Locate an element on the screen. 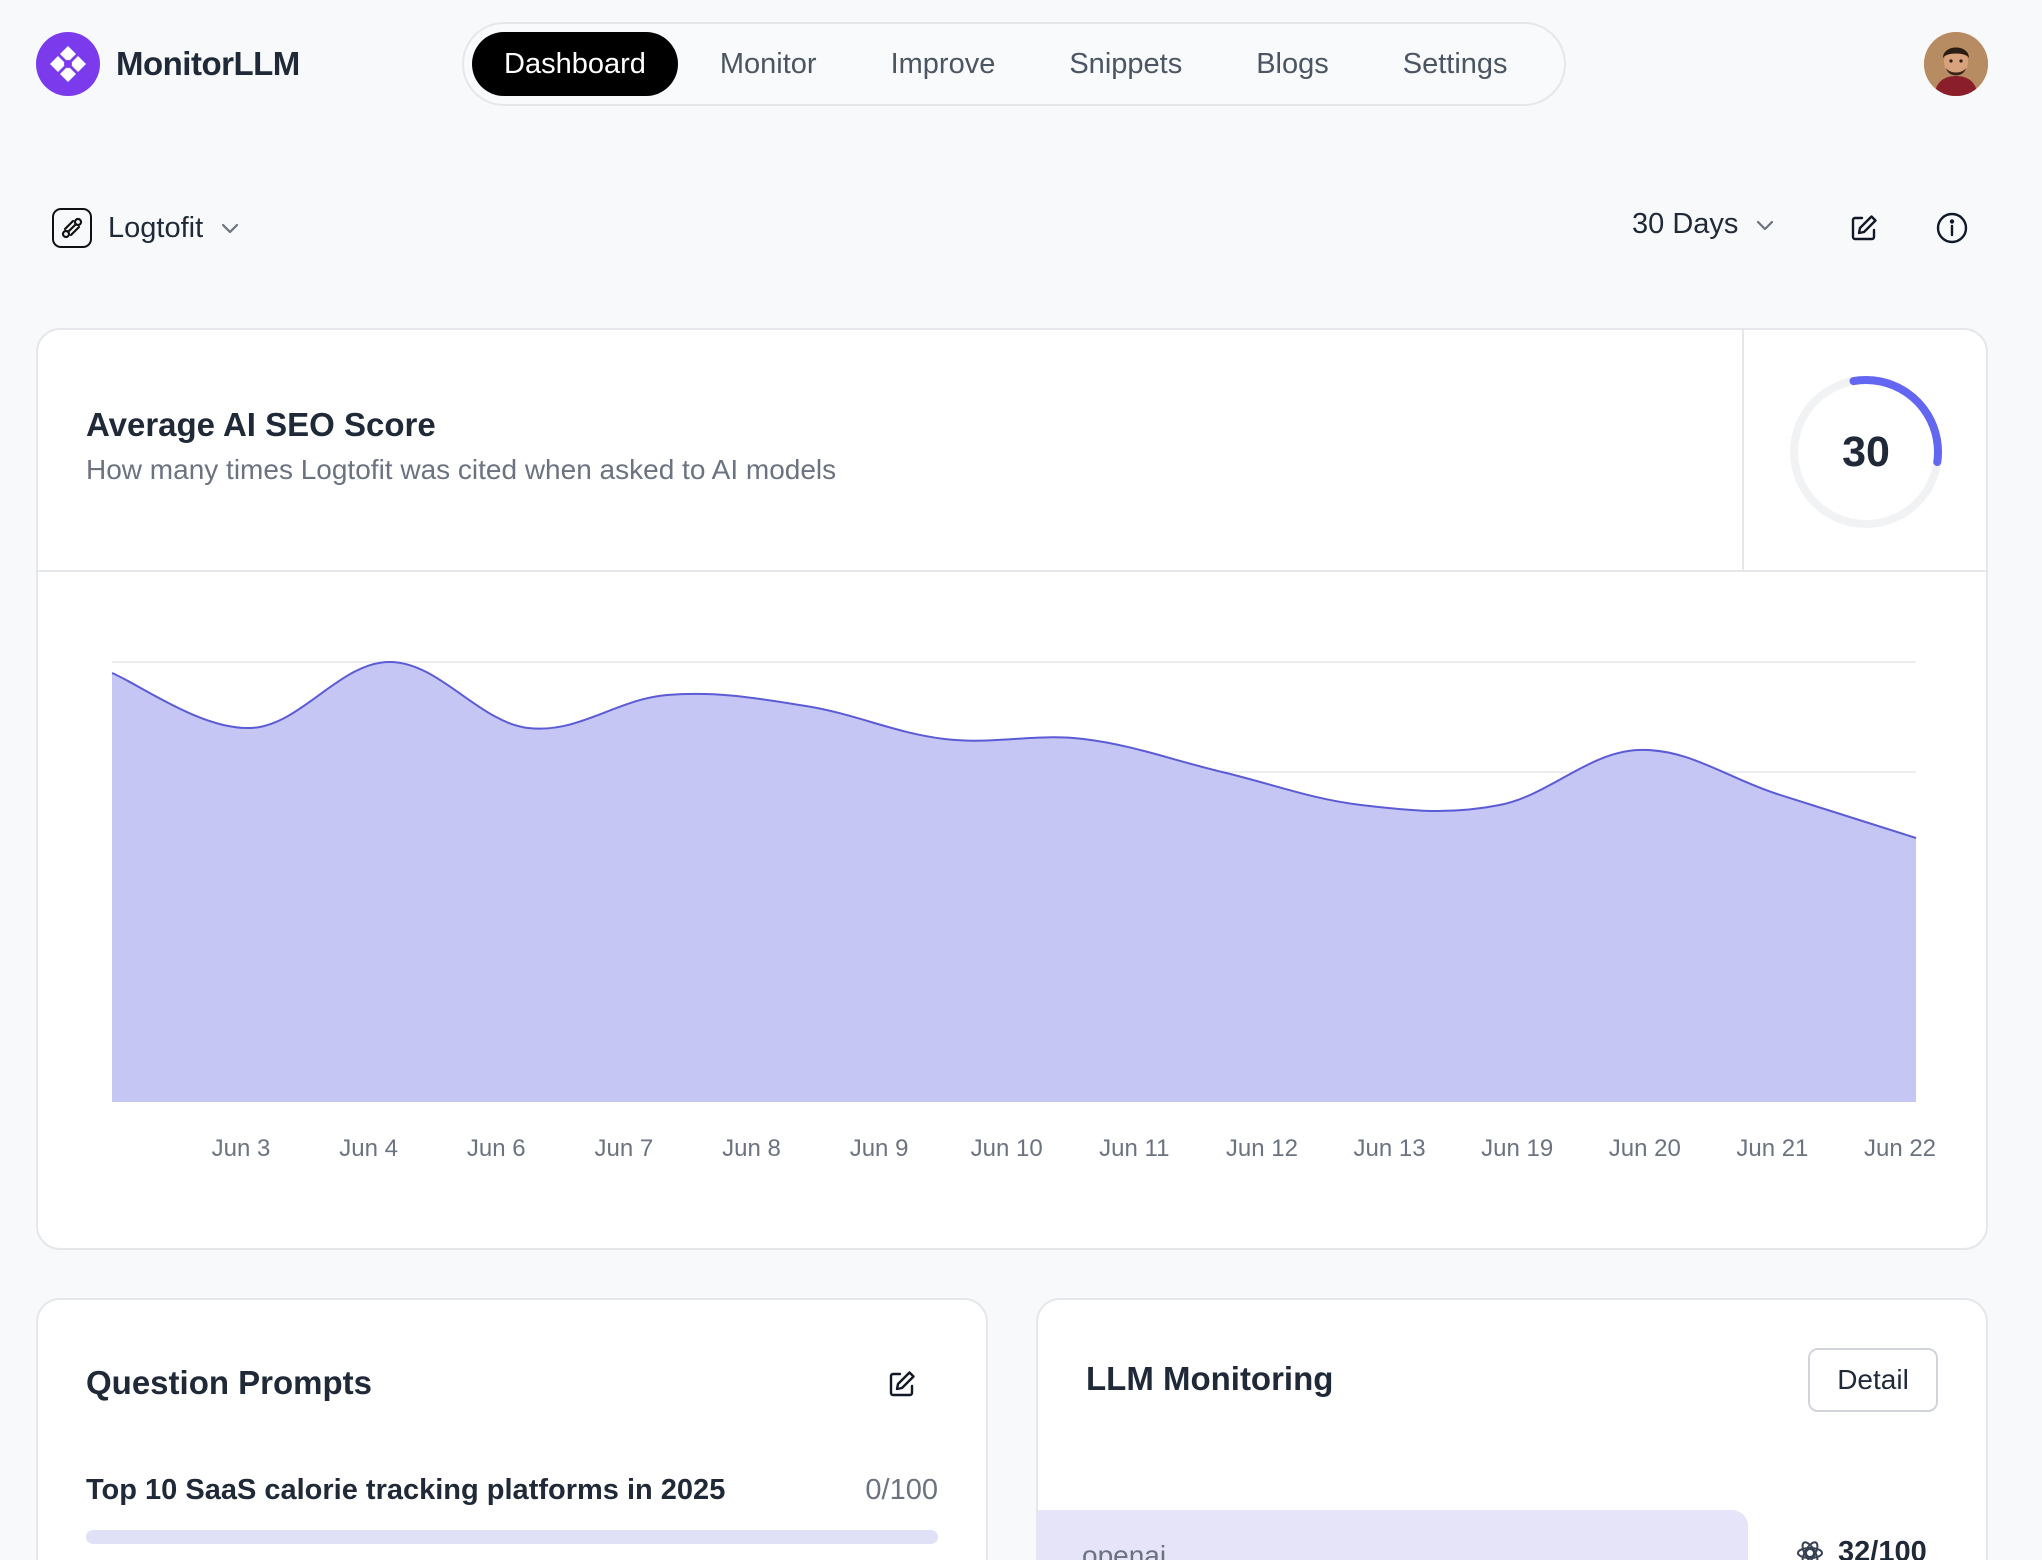 This screenshot has width=2042, height=1560. info-icon is located at coordinates (1952, 228).